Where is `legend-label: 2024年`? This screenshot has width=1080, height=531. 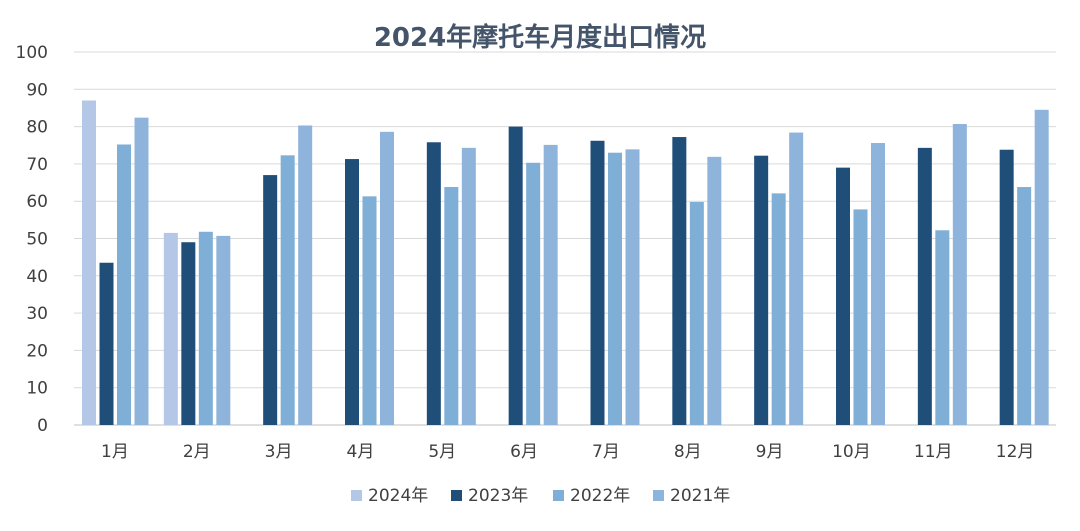
legend-label: 2024年 is located at coordinates (398, 496).